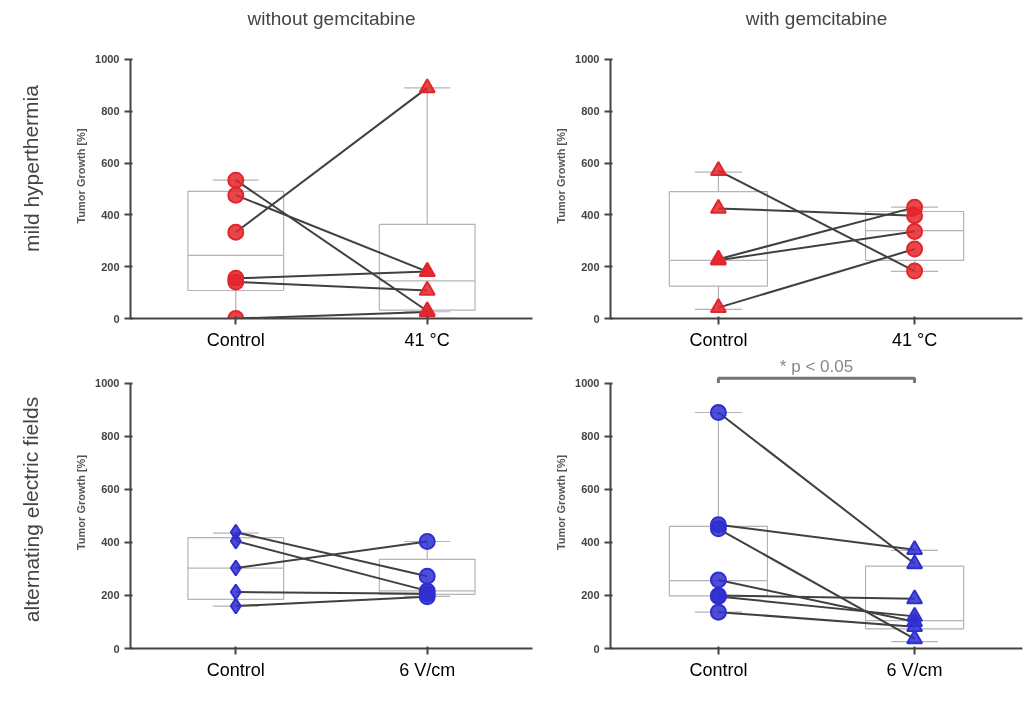 This screenshot has width=1035, height=713. I want to click on text: * p < 0.05, so click(816, 367).